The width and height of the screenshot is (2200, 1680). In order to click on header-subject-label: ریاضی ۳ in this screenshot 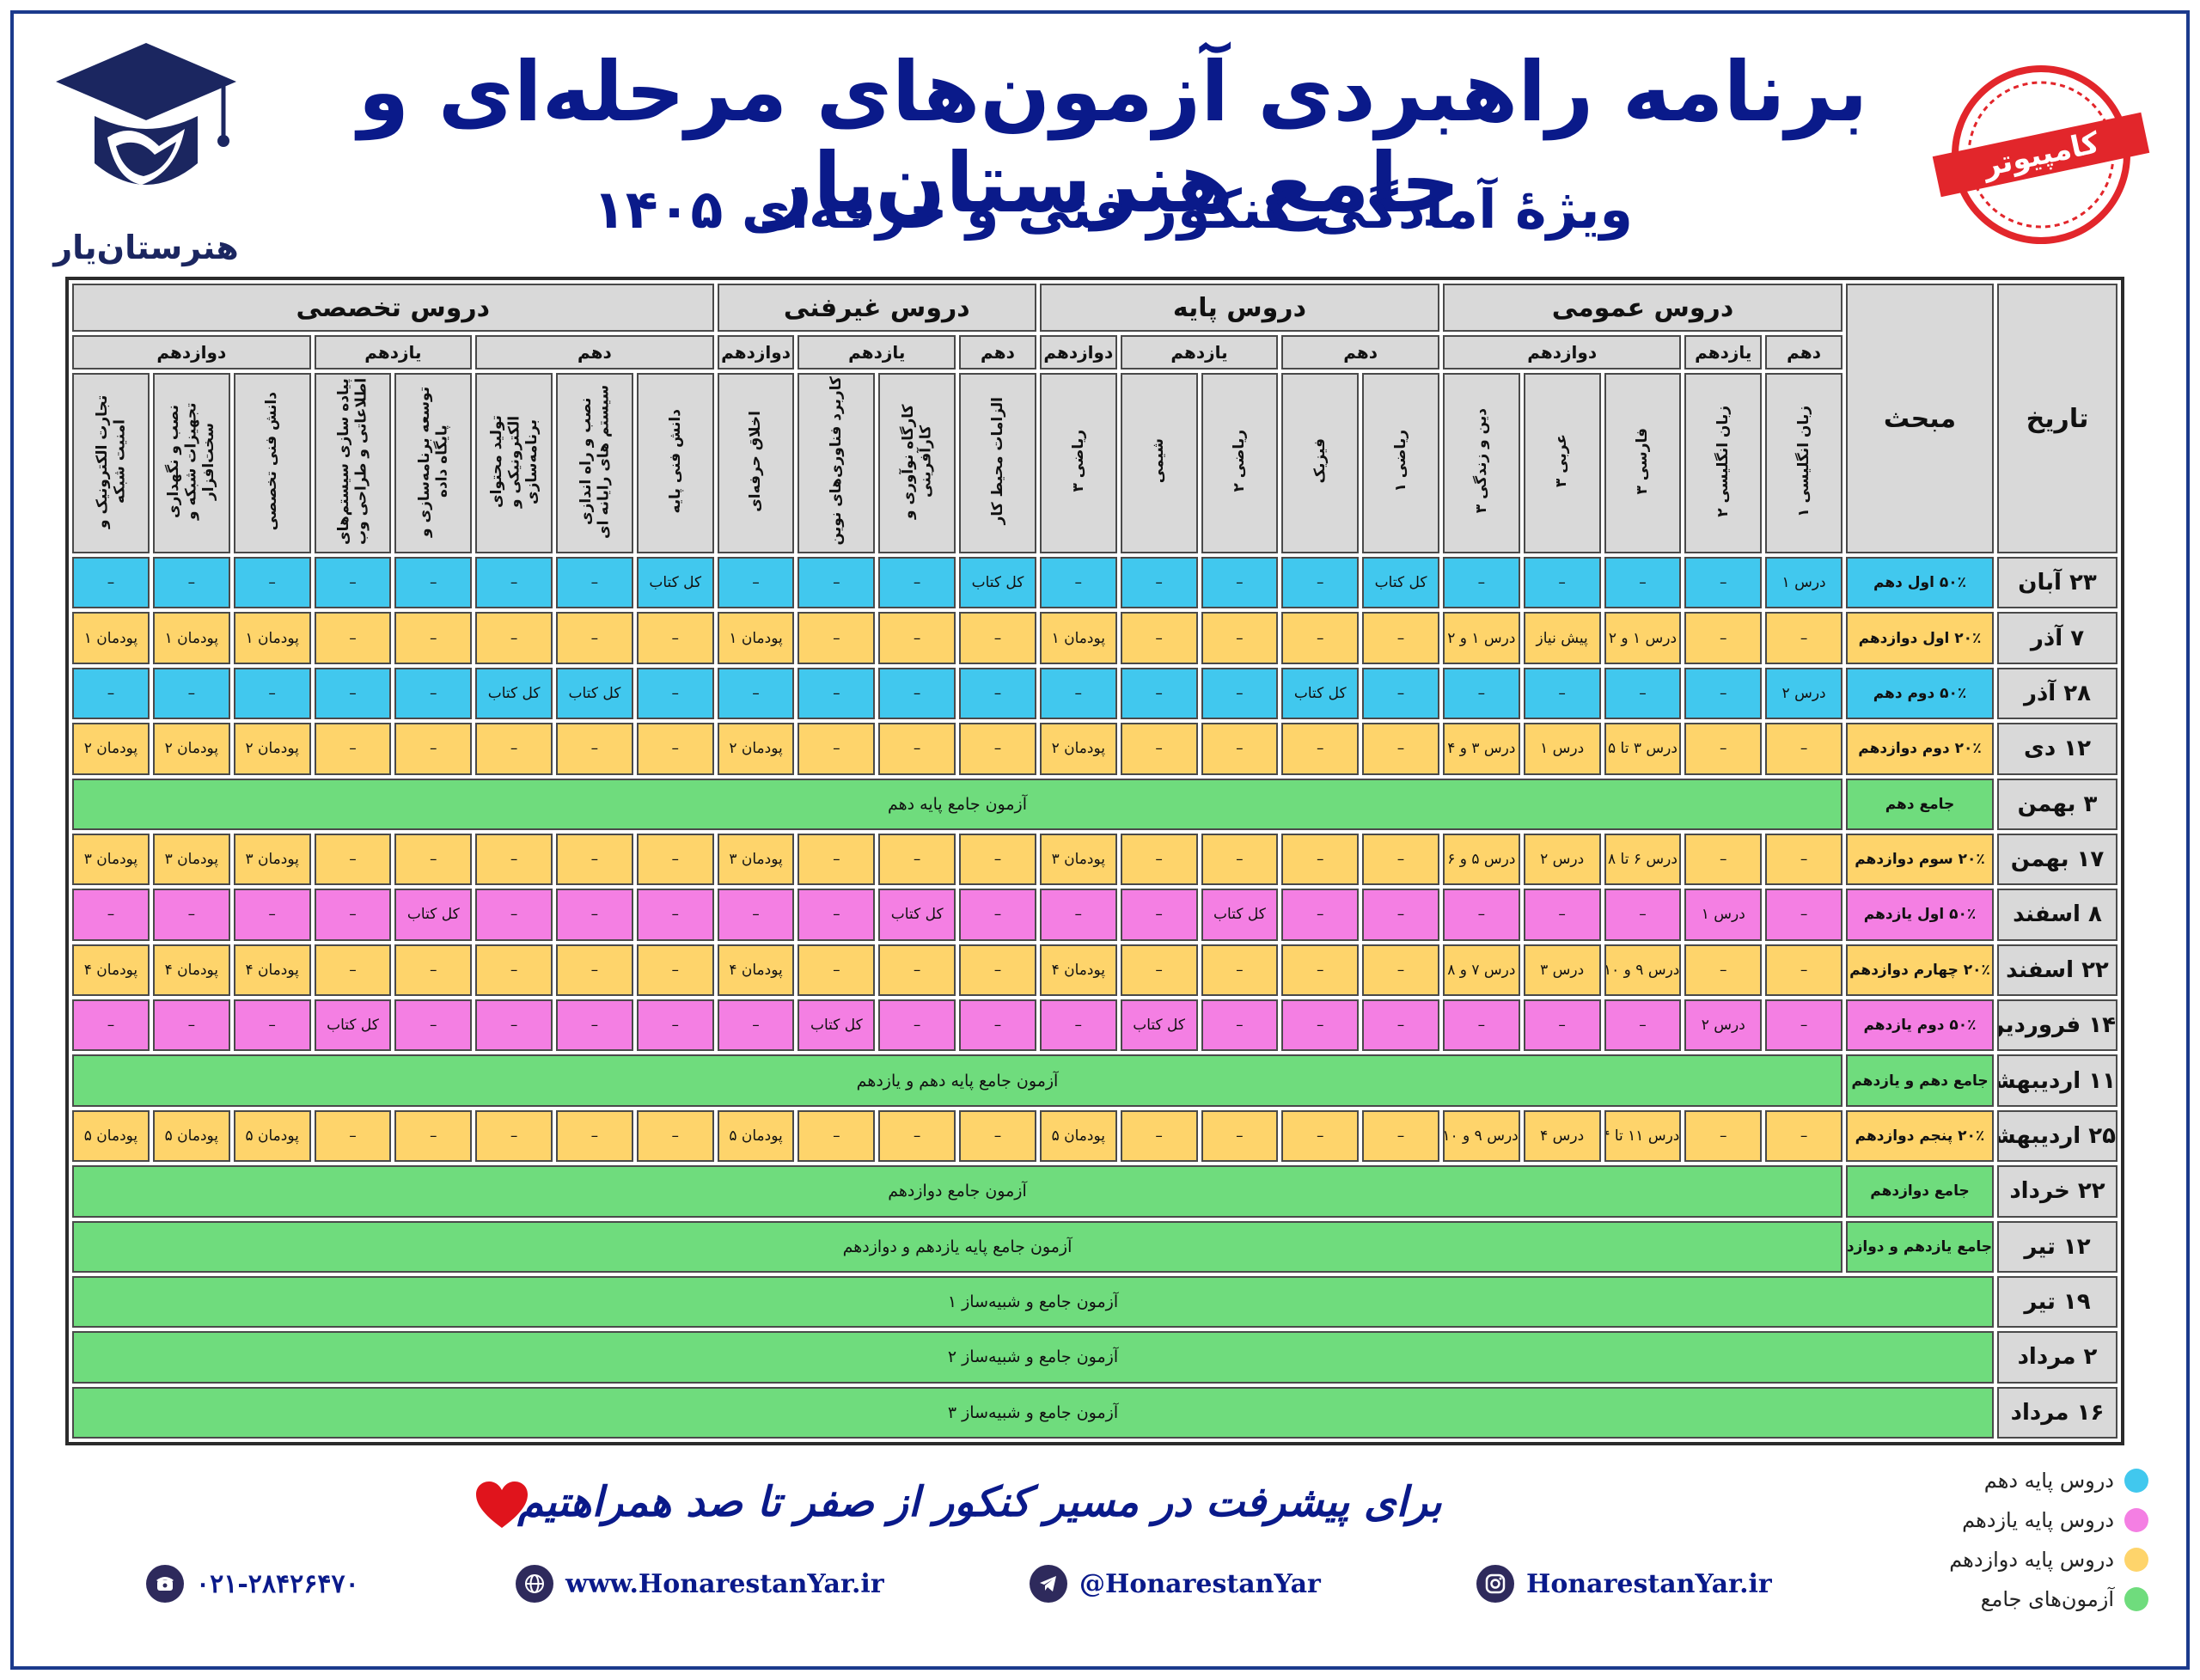, I will do `click(1078, 461)`.